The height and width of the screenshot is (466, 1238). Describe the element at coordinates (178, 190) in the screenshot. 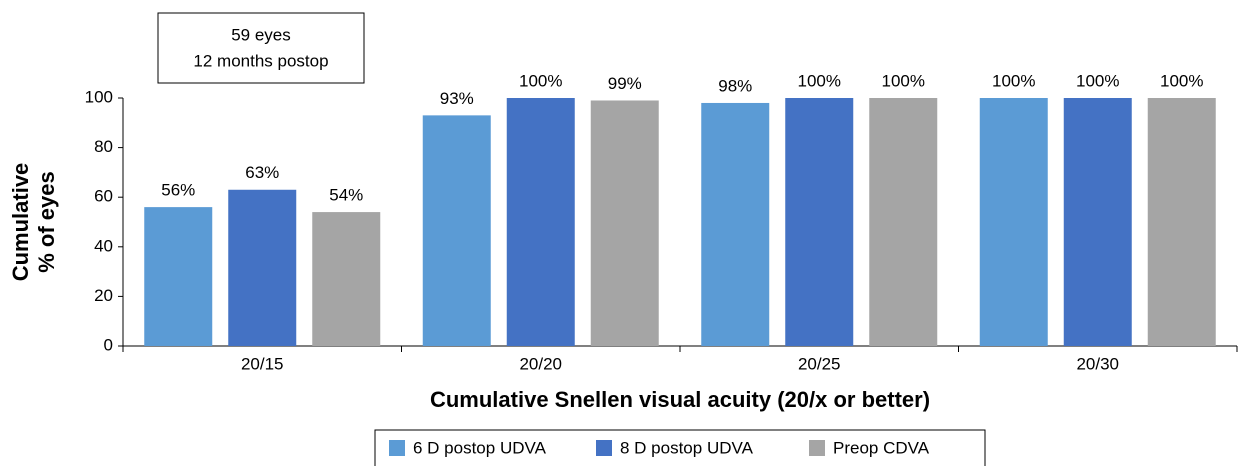

I see `value-label: 56%` at that location.